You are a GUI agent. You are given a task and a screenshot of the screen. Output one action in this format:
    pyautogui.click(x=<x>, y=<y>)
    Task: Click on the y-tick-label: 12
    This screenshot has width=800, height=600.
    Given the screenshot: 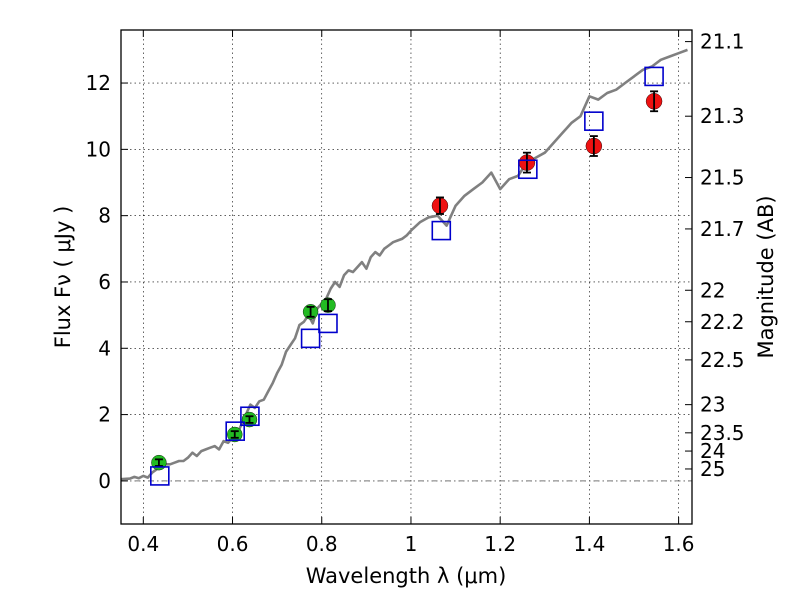 What is the action you would take?
    pyautogui.click(x=98, y=83)
    